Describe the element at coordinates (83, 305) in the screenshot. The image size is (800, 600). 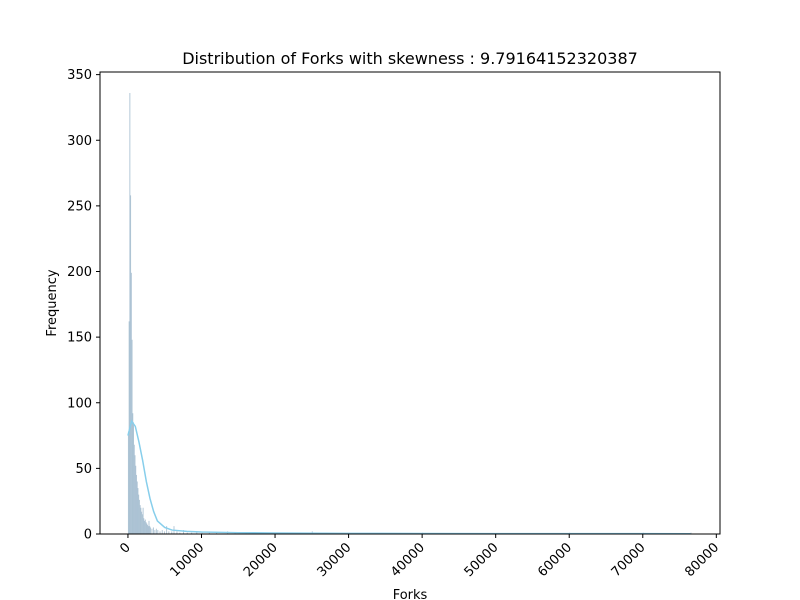
I see `y-axis: 0 50 100 150 200 250 300 350` at that location.